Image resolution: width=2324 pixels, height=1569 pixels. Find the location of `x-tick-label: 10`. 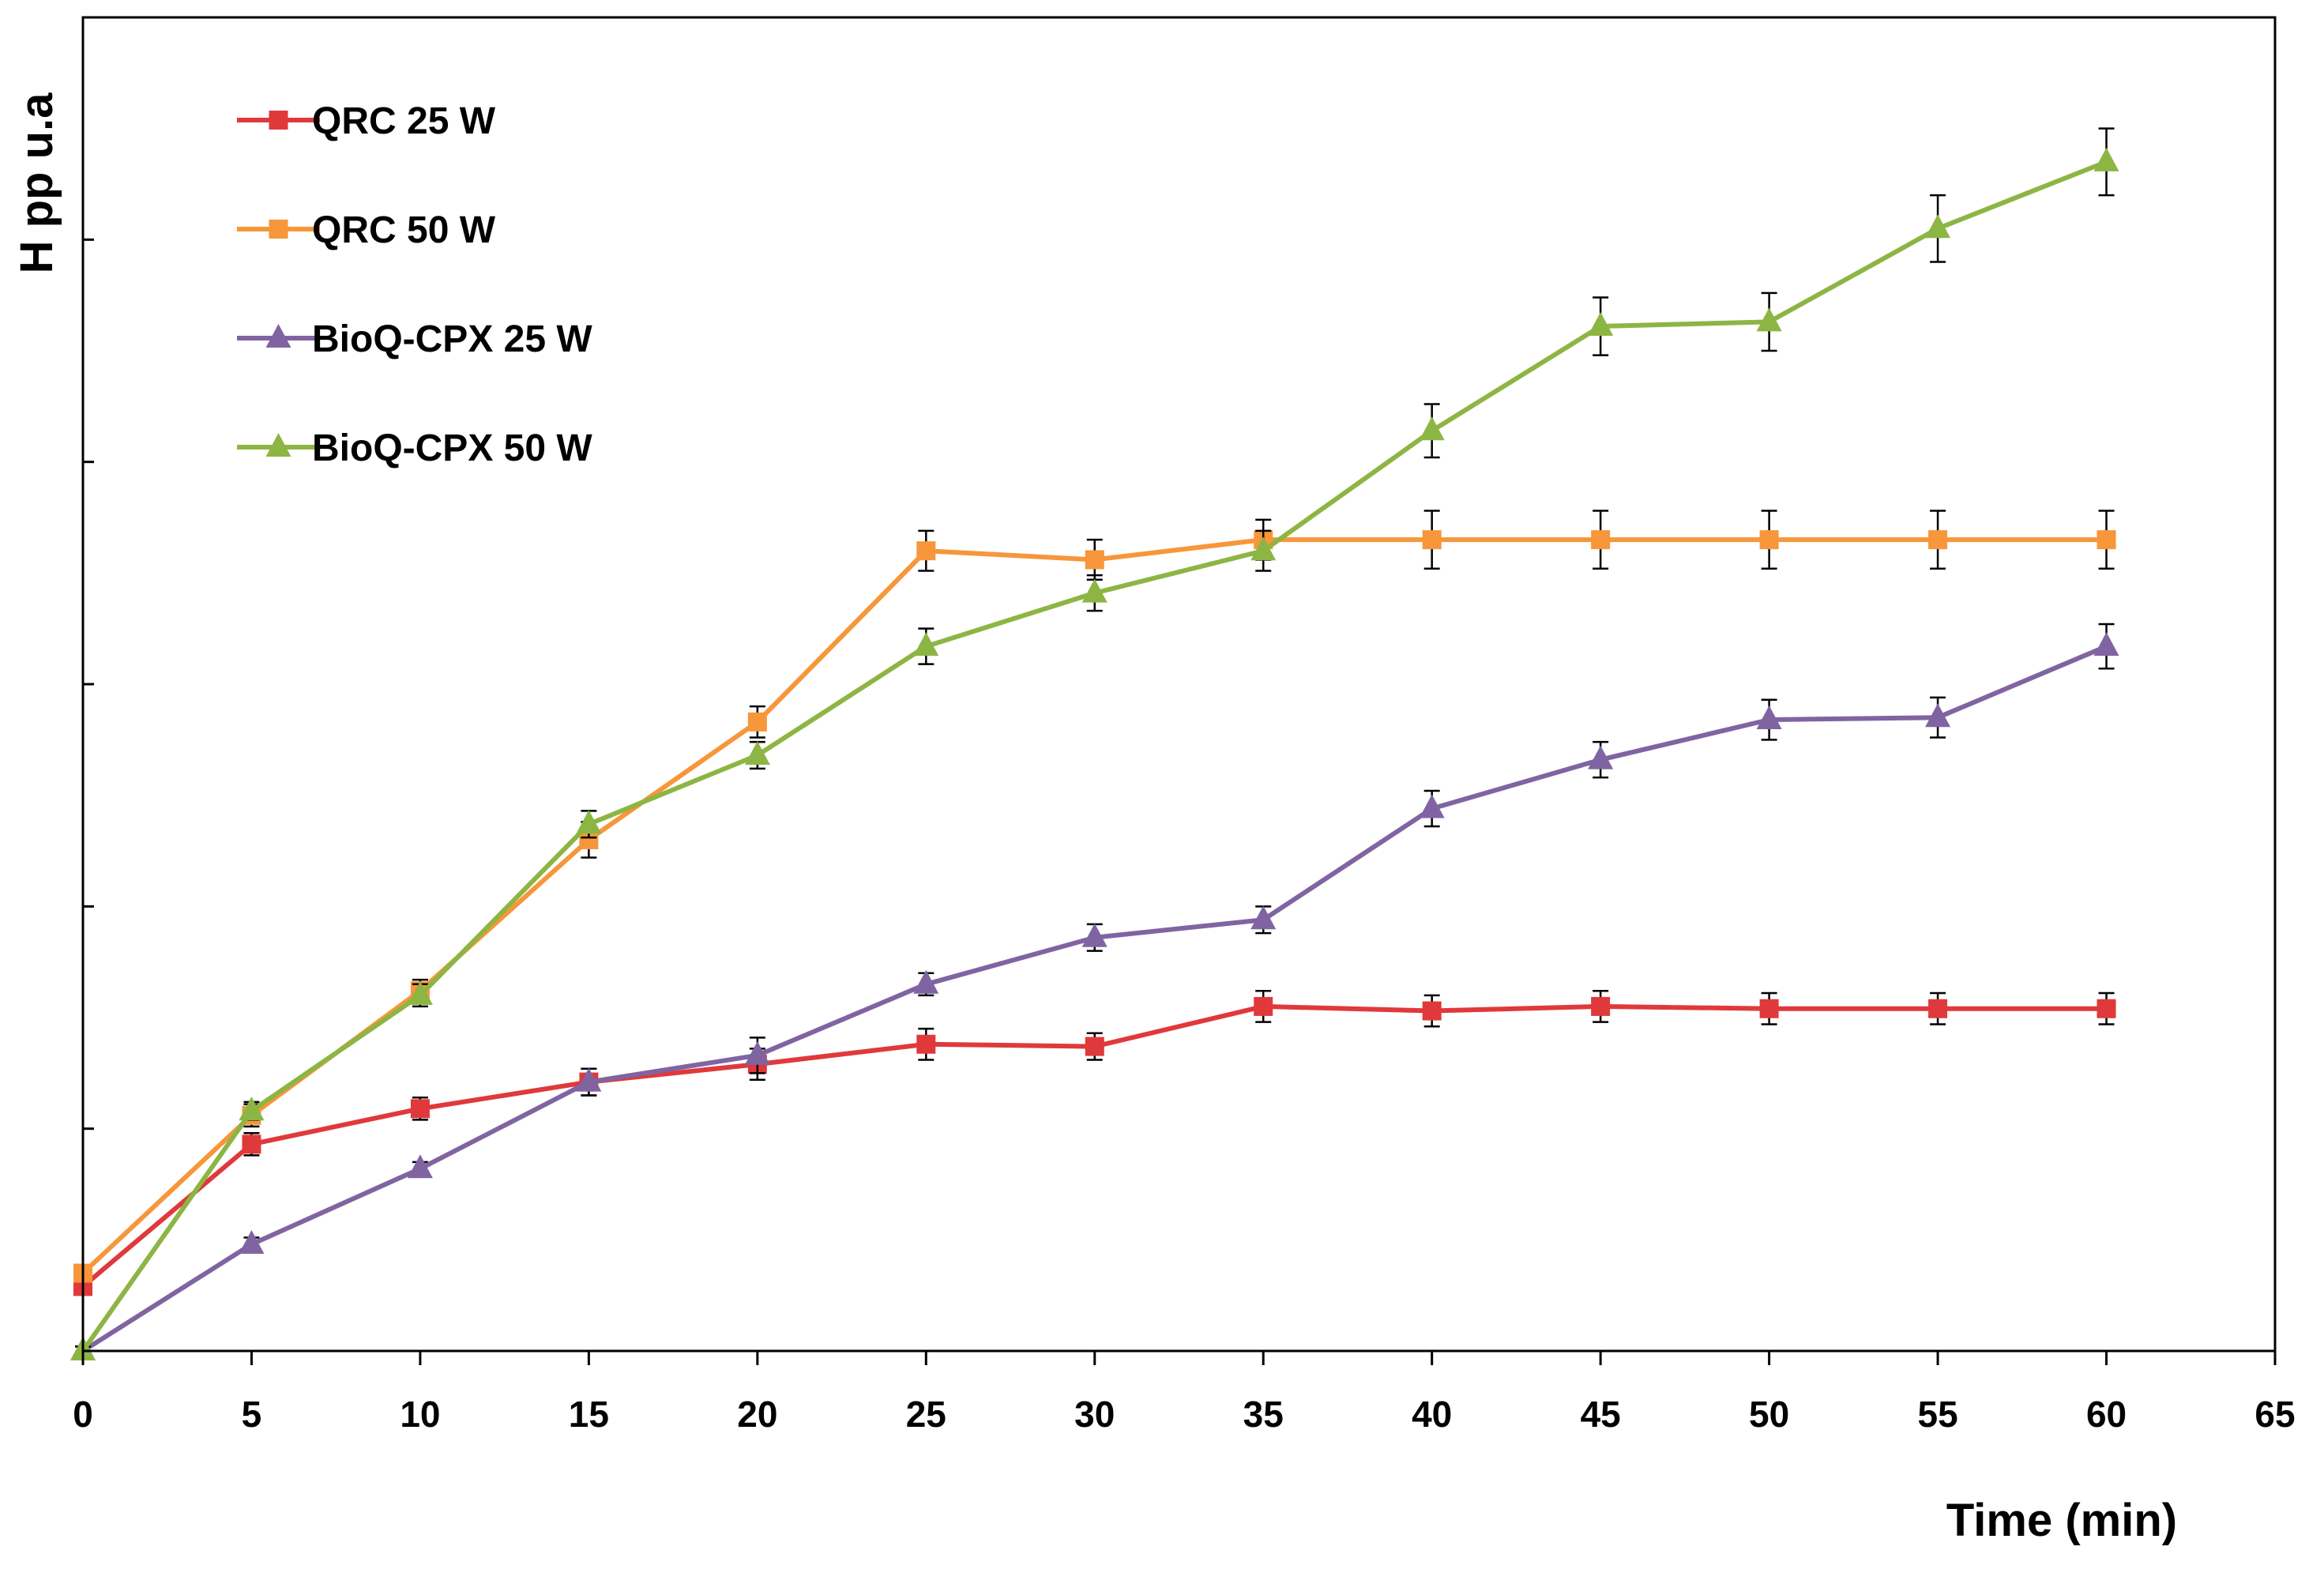

x-tick-label: 10 is located at coordinates (420, 1414).